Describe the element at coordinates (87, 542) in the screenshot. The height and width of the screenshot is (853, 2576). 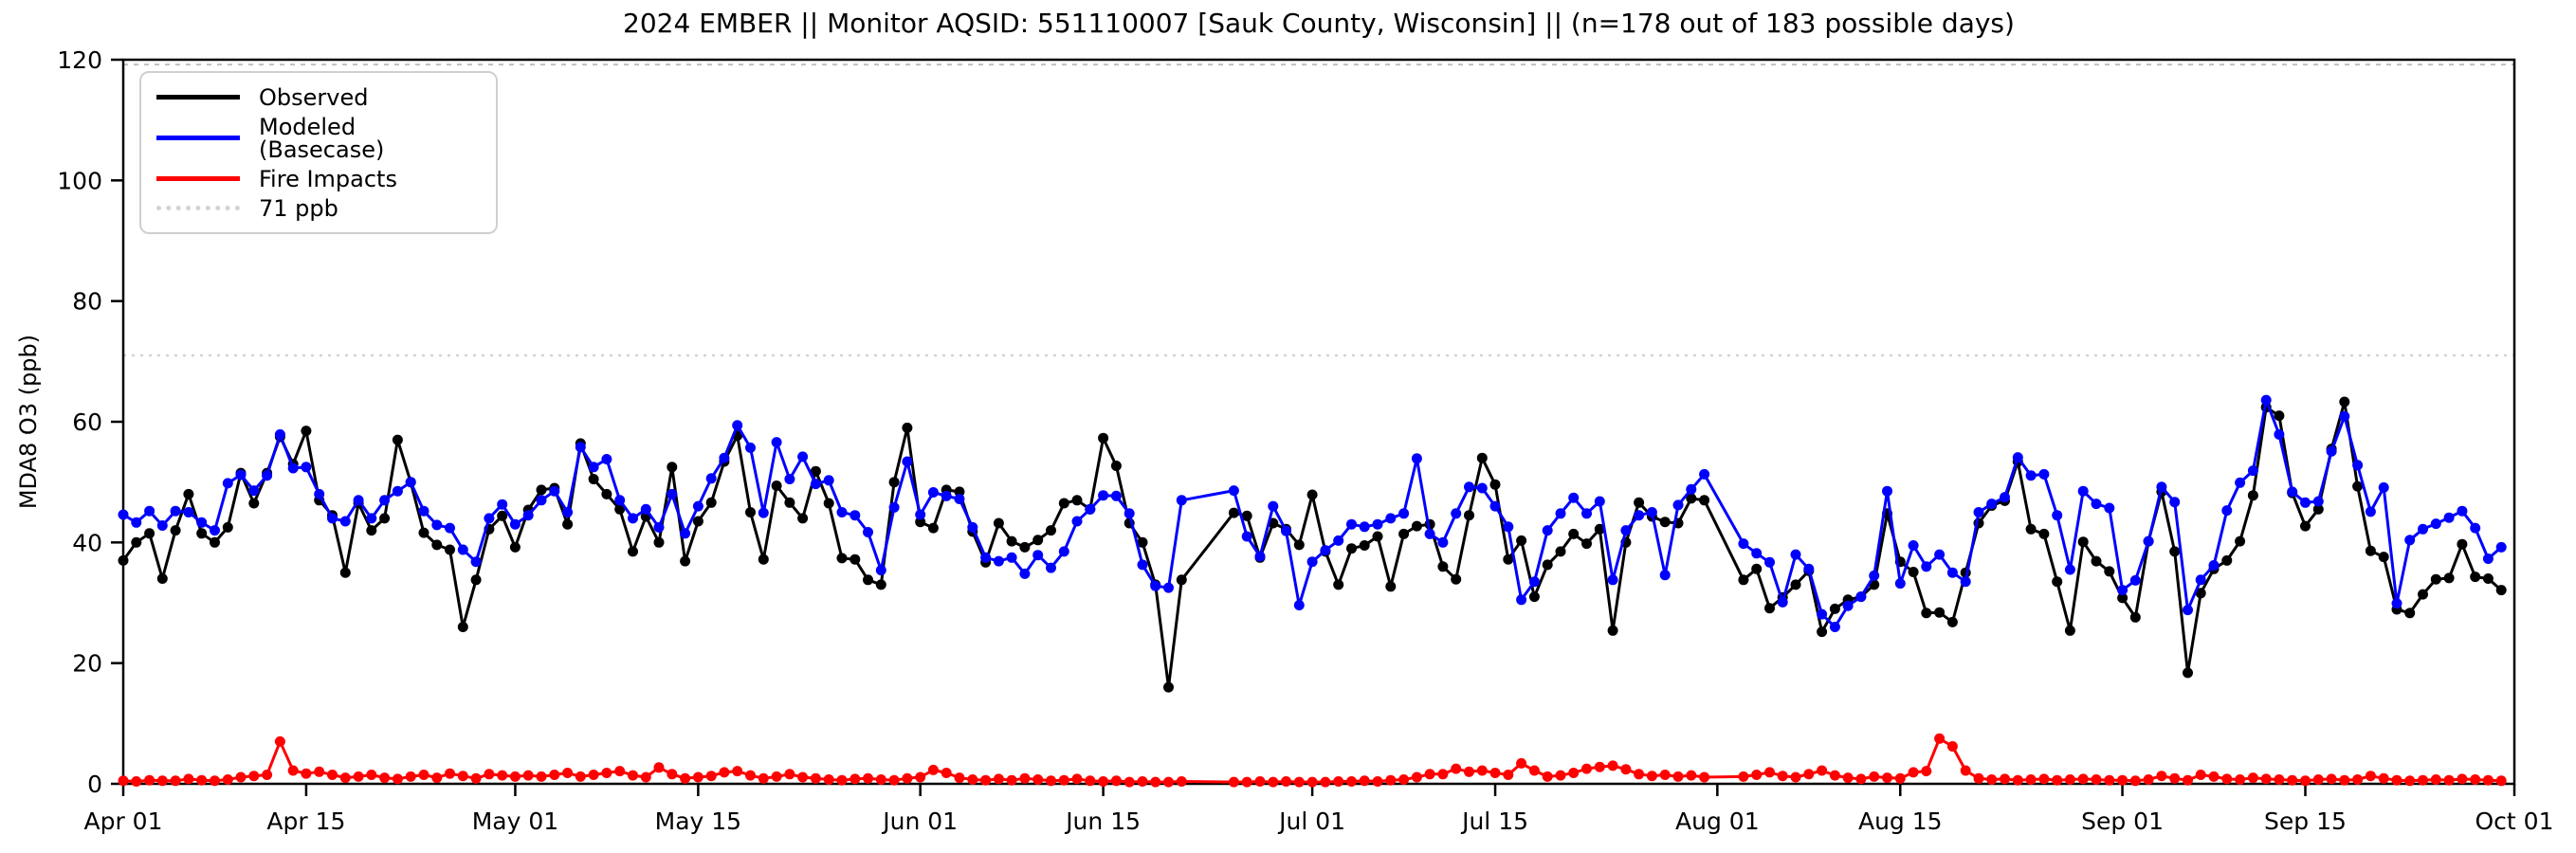
I see `y-tick-label: 40` at that location.